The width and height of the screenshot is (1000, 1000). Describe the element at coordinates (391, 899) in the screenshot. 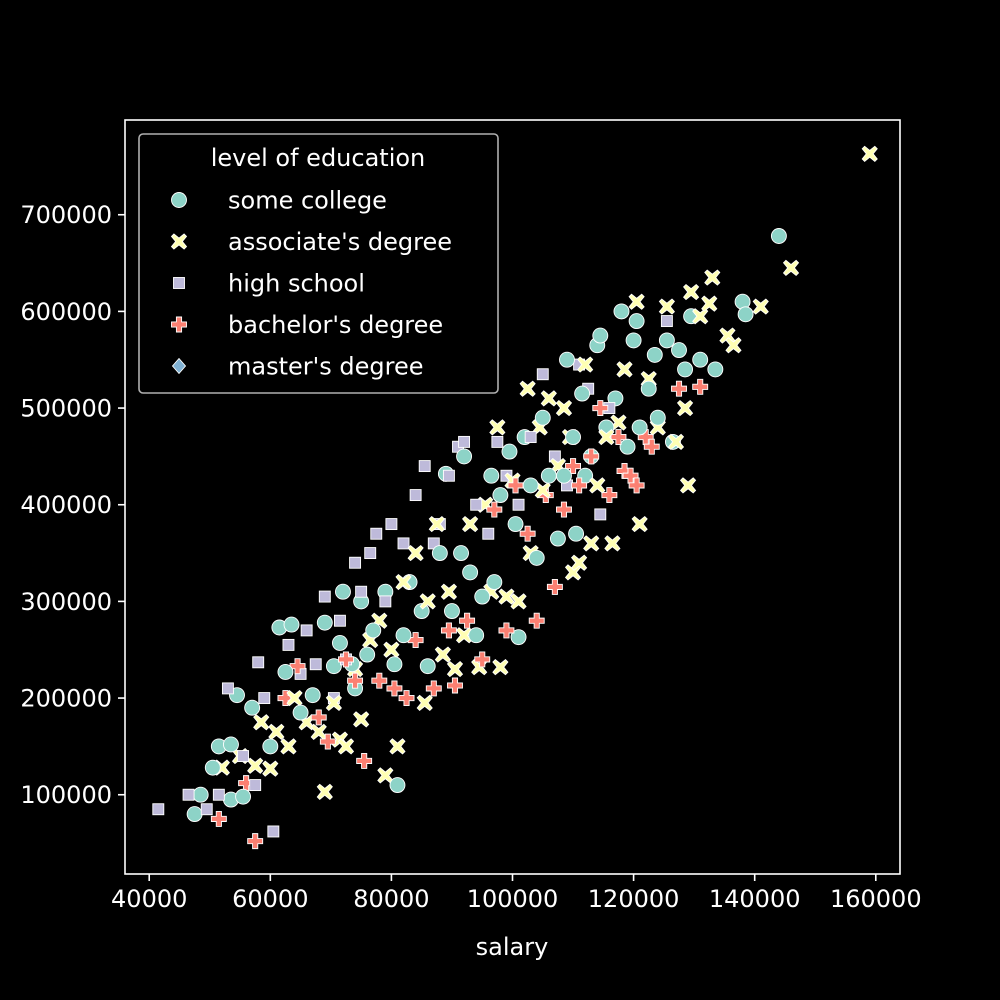

I see `x-tick-label: 80000` at that location.